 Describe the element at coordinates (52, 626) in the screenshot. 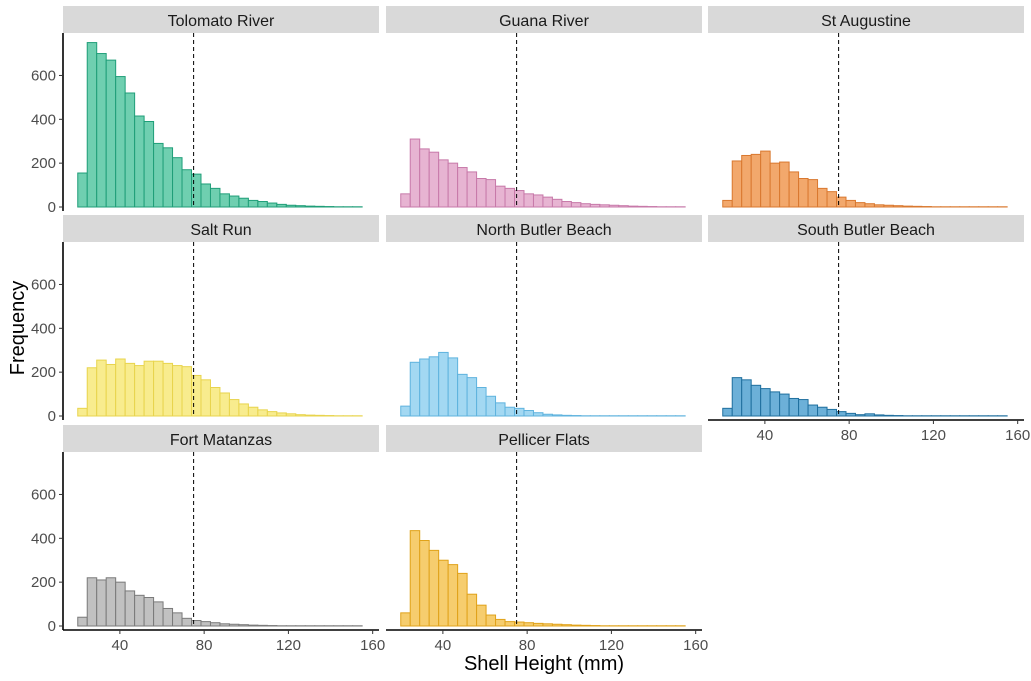

I see `y-tick-label: 0` at that location.